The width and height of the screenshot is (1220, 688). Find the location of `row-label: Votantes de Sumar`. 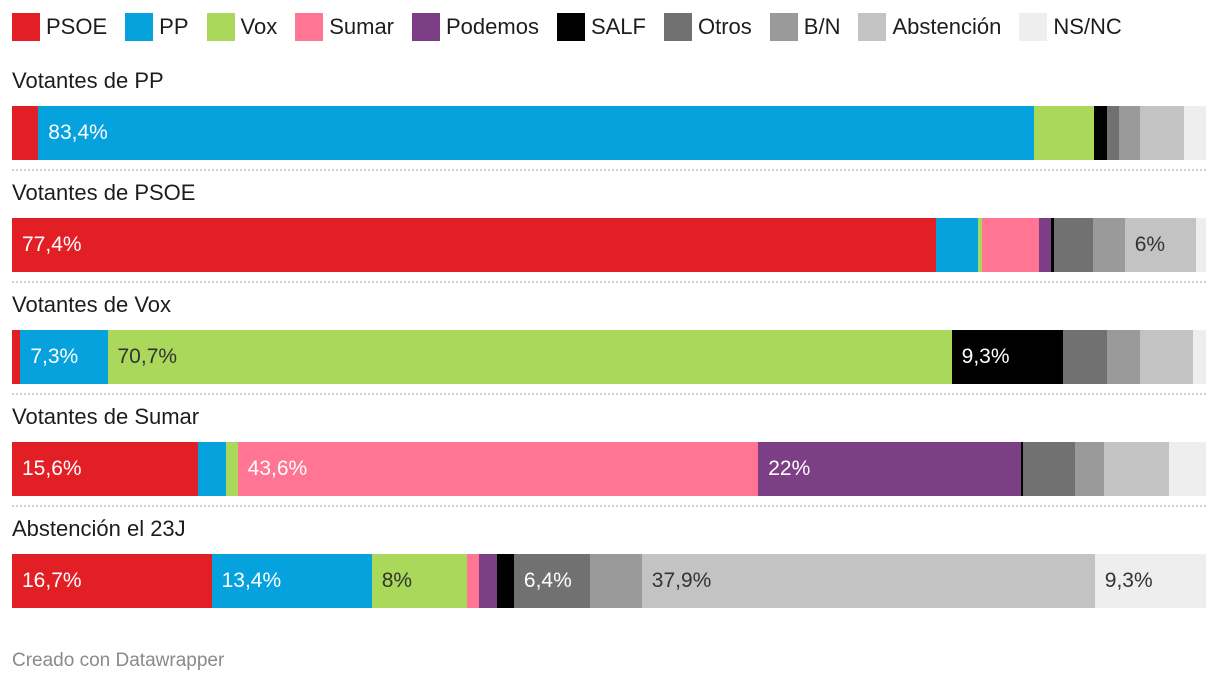

row-label: Votantes de Sumar is located at coordinates (106, 416).